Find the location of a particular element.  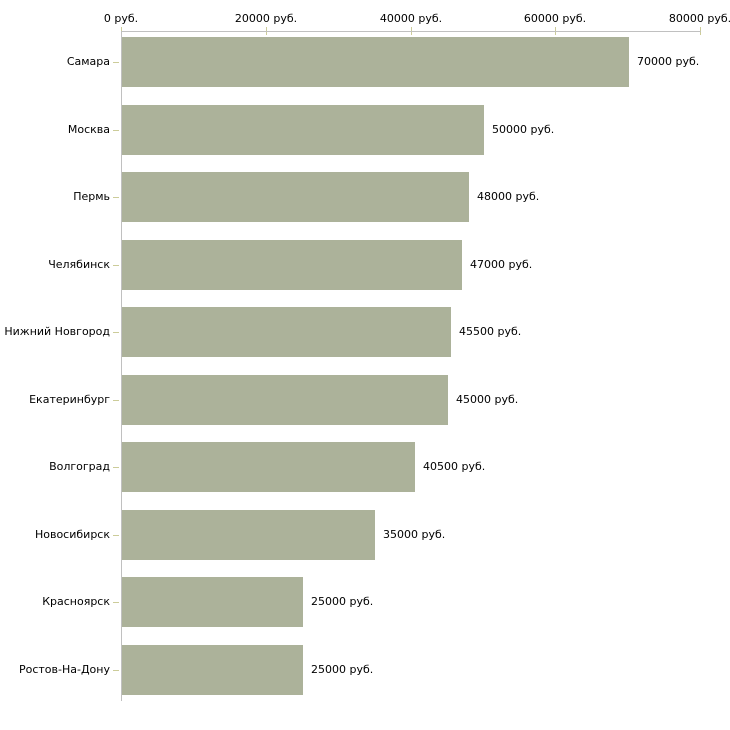

x-axis-tick-label: 60000 руб. is located at coordinates (555, 18).